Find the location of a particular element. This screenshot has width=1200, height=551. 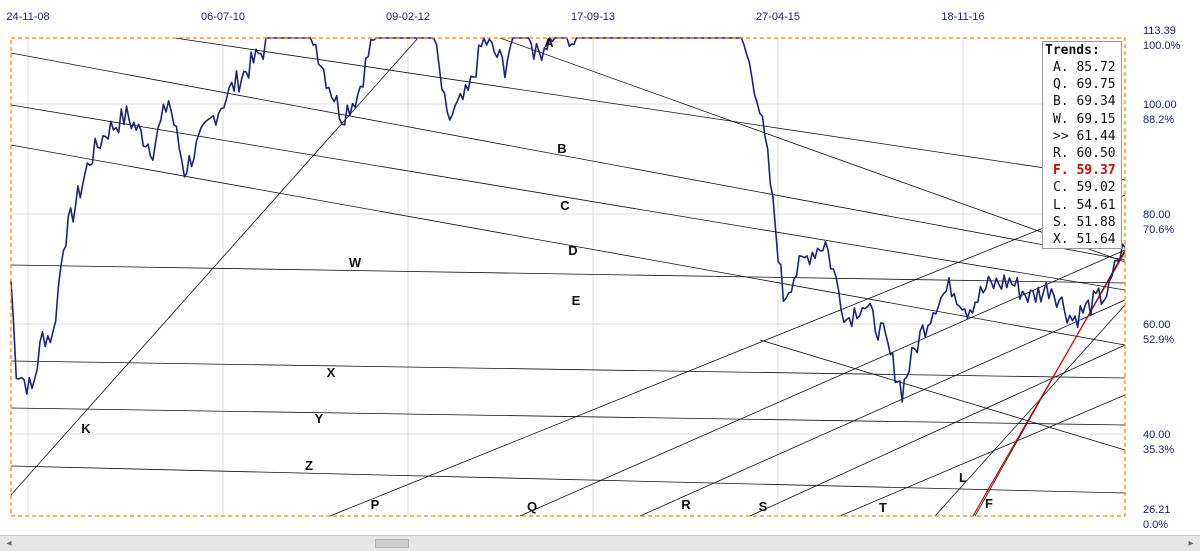

x-tick-label: 24-11-08 is located at coordinates (27, 17).